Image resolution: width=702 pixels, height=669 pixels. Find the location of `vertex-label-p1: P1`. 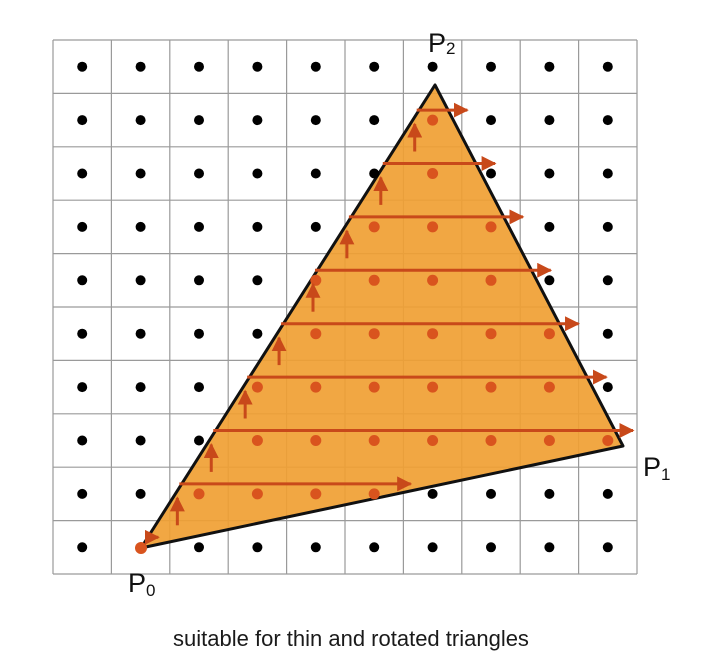

vertex-label-p1: P1 is located at coordinates (657, 468).